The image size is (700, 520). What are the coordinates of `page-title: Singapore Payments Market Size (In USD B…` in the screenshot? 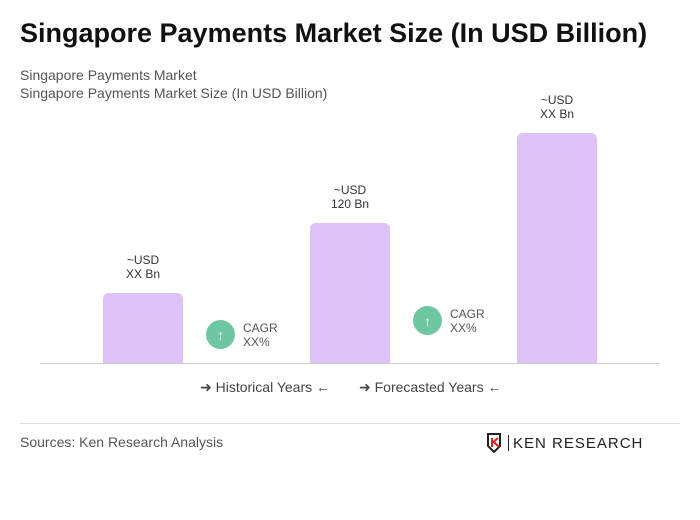 It's located at (334, 33).